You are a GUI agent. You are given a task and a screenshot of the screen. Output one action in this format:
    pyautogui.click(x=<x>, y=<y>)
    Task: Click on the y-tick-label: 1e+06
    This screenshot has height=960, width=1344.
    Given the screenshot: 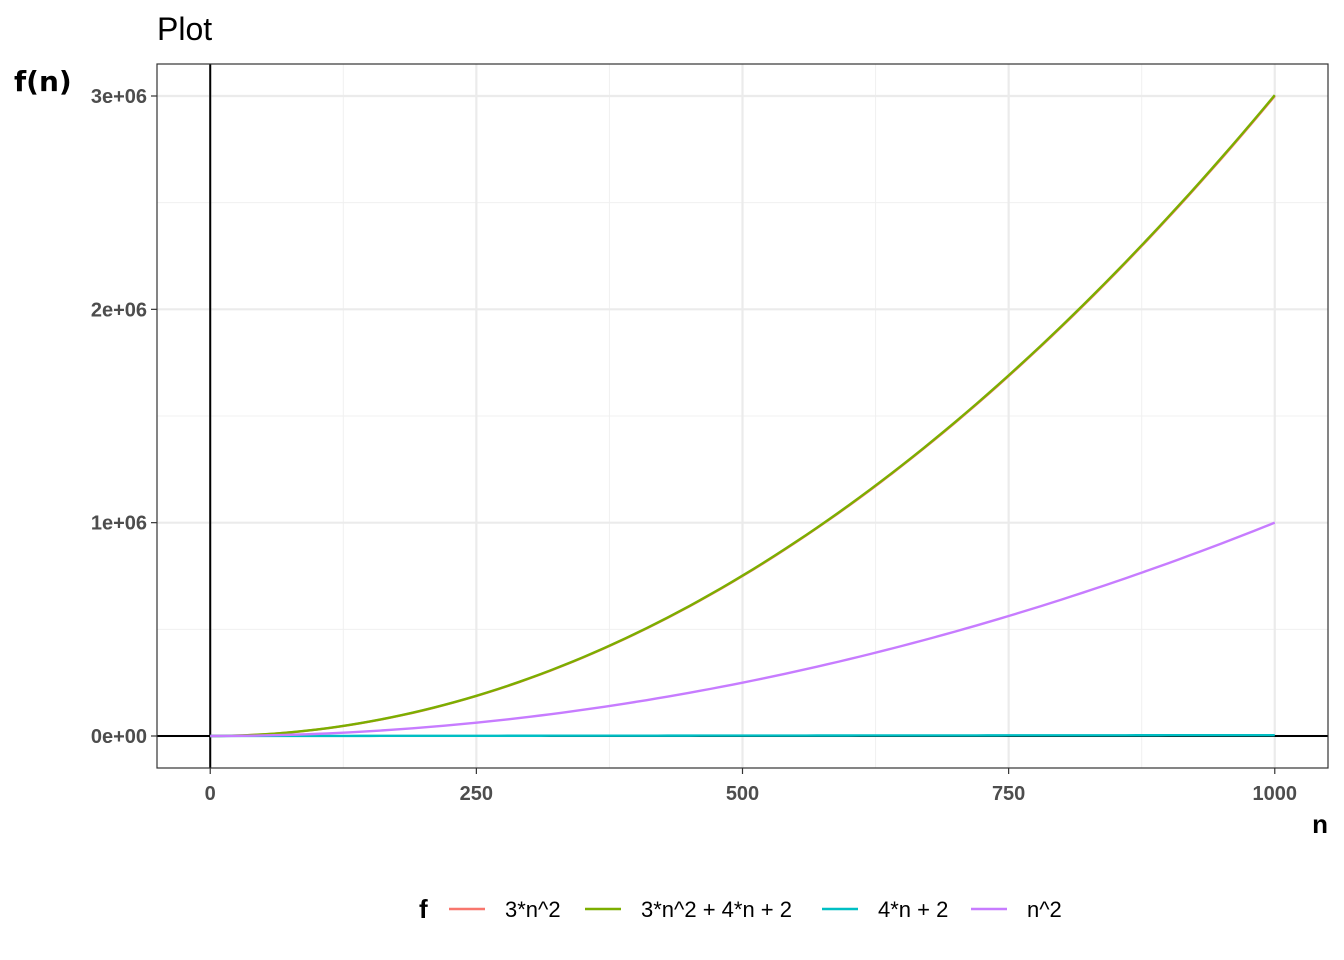 What is the action you would take?
    pyautogui.click(x=119, y=524)
    